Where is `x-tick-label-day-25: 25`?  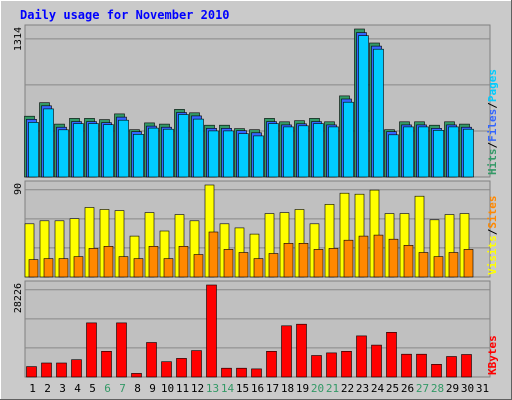
x-tick-label-day-25: 25 is located at coordinates (392, 388).